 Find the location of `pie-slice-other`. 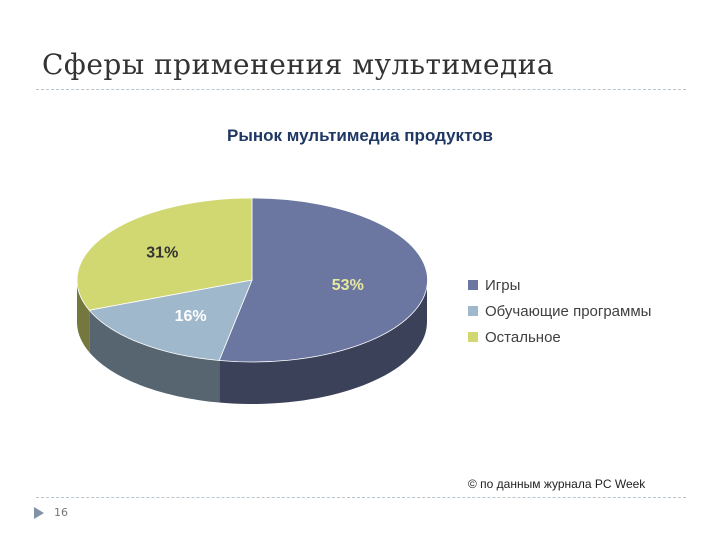

pie-slice-other is located at coordinates (164, 254).